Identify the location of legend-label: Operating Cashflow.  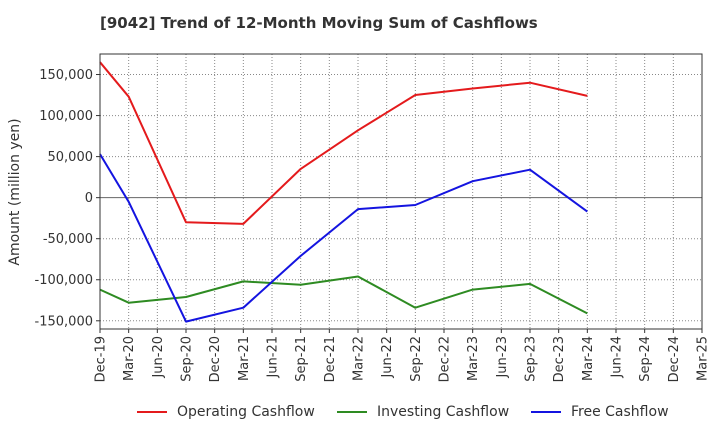
(246, 412).